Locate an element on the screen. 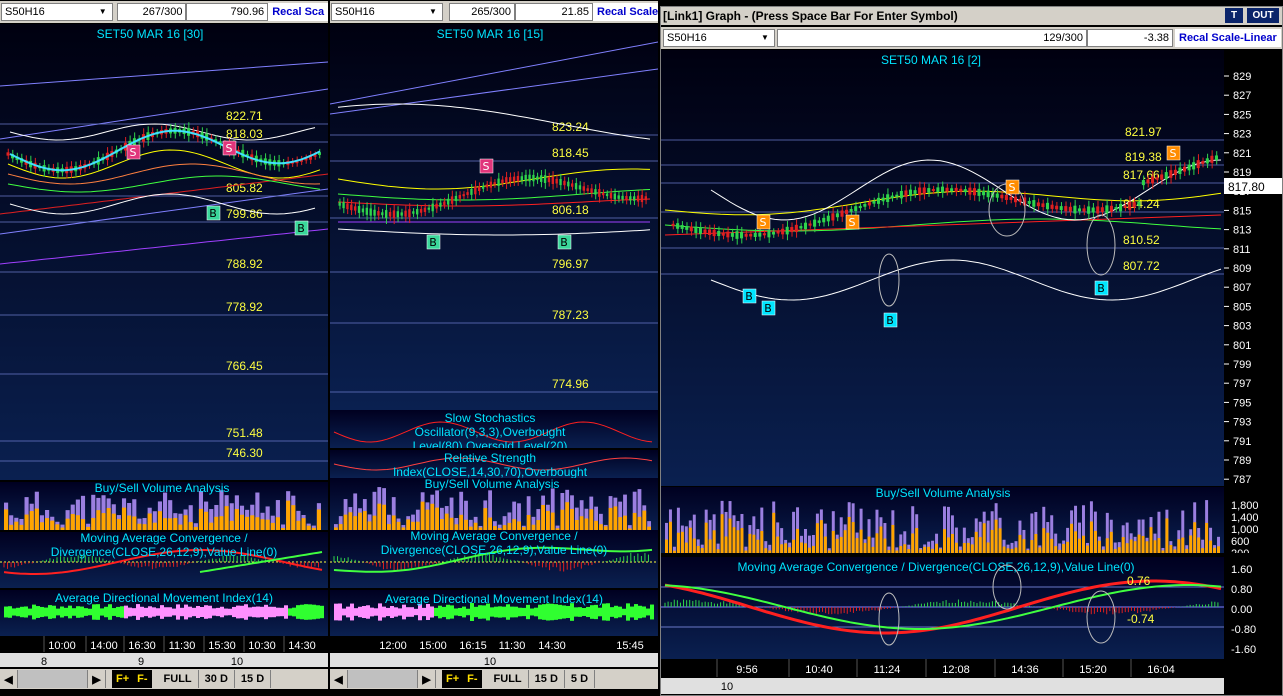 This screenshot has width=1283, height=696. y-axis-label: 813 is located at coordinates (1242, 231).